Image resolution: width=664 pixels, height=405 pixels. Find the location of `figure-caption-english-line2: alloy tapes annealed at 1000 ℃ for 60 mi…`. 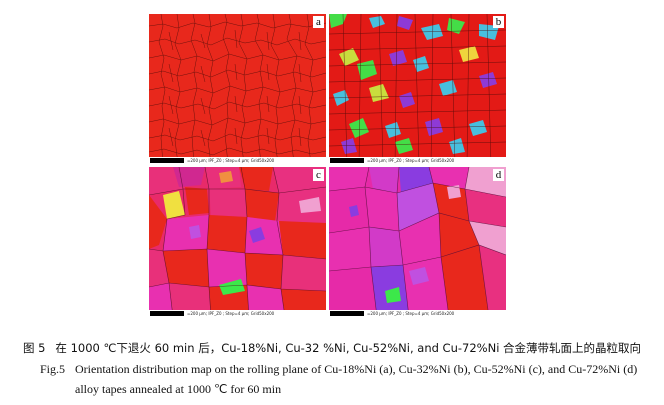

figure-caption-english-line2: alloy tapes annealed at 1000 ℃ for 60 mi… is located at coordinates (355, 389).